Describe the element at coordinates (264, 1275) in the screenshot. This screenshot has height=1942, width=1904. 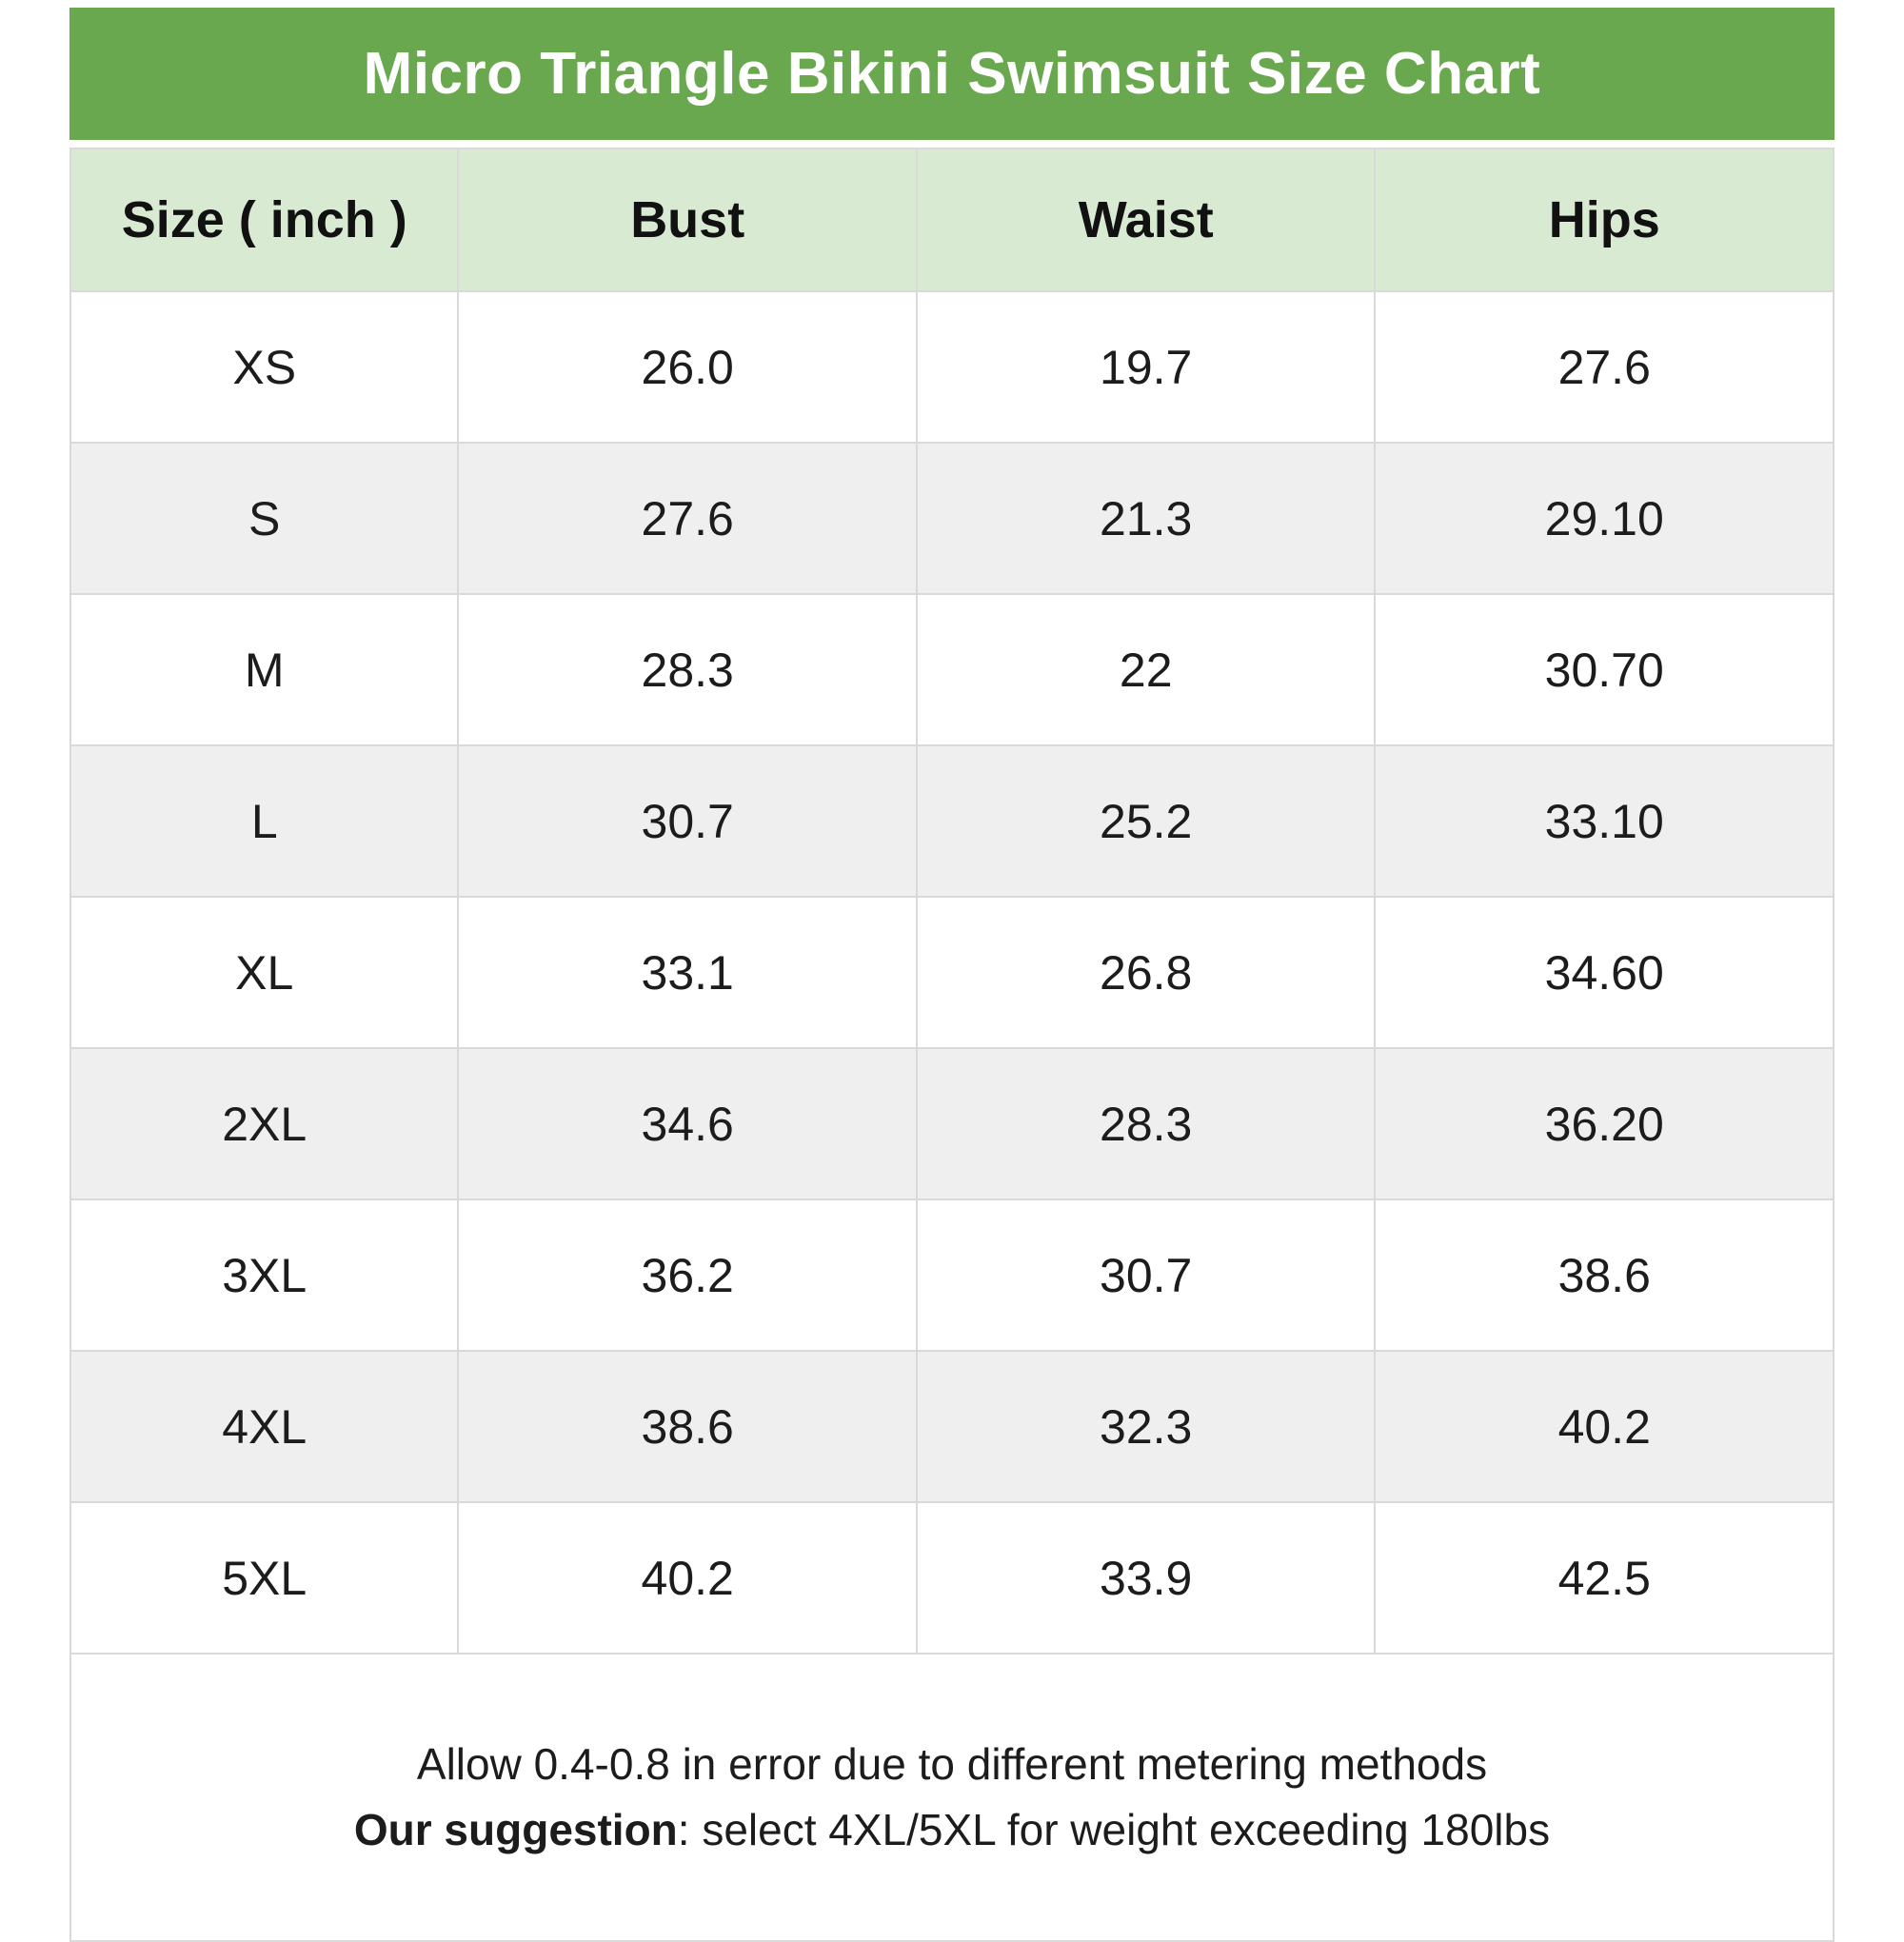
I see `cell-size: 3XL` at that location.